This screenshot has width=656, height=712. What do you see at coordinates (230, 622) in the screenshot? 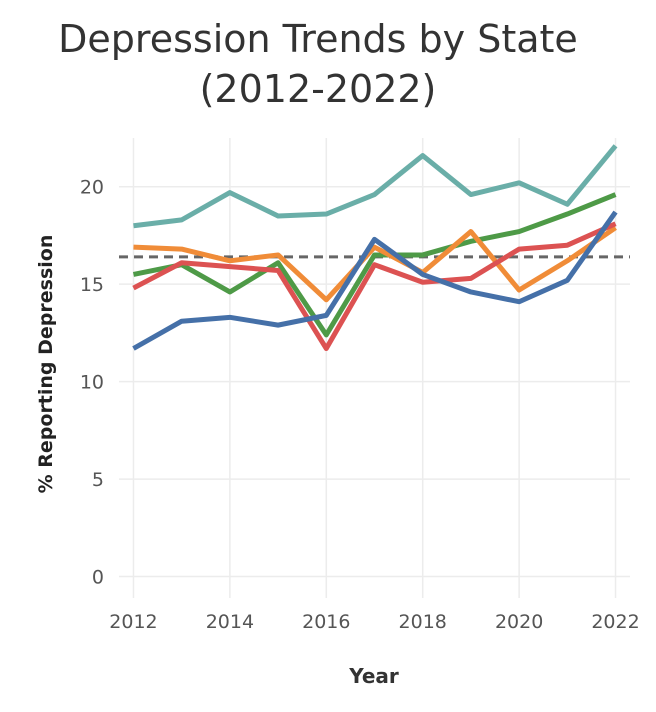
I see `x-tick-label: 2014` at bounding box center [230, 622].